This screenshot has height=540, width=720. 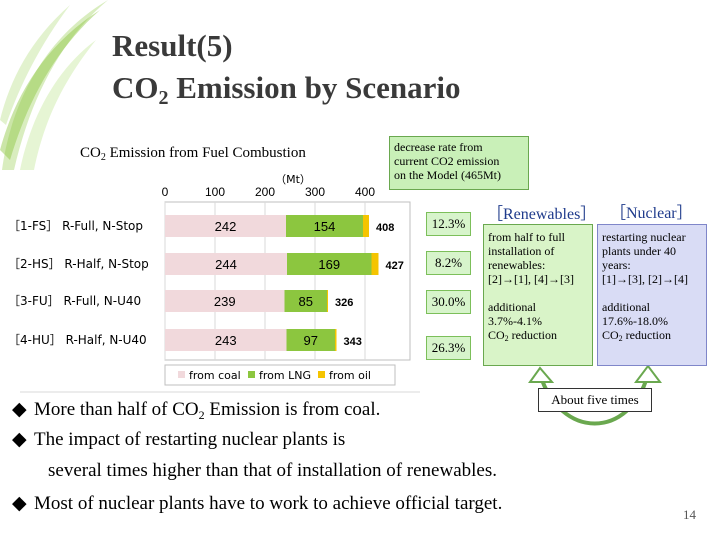 I want to click on decrease-rate-badge: 8.2%, so click(x=448, y=263).